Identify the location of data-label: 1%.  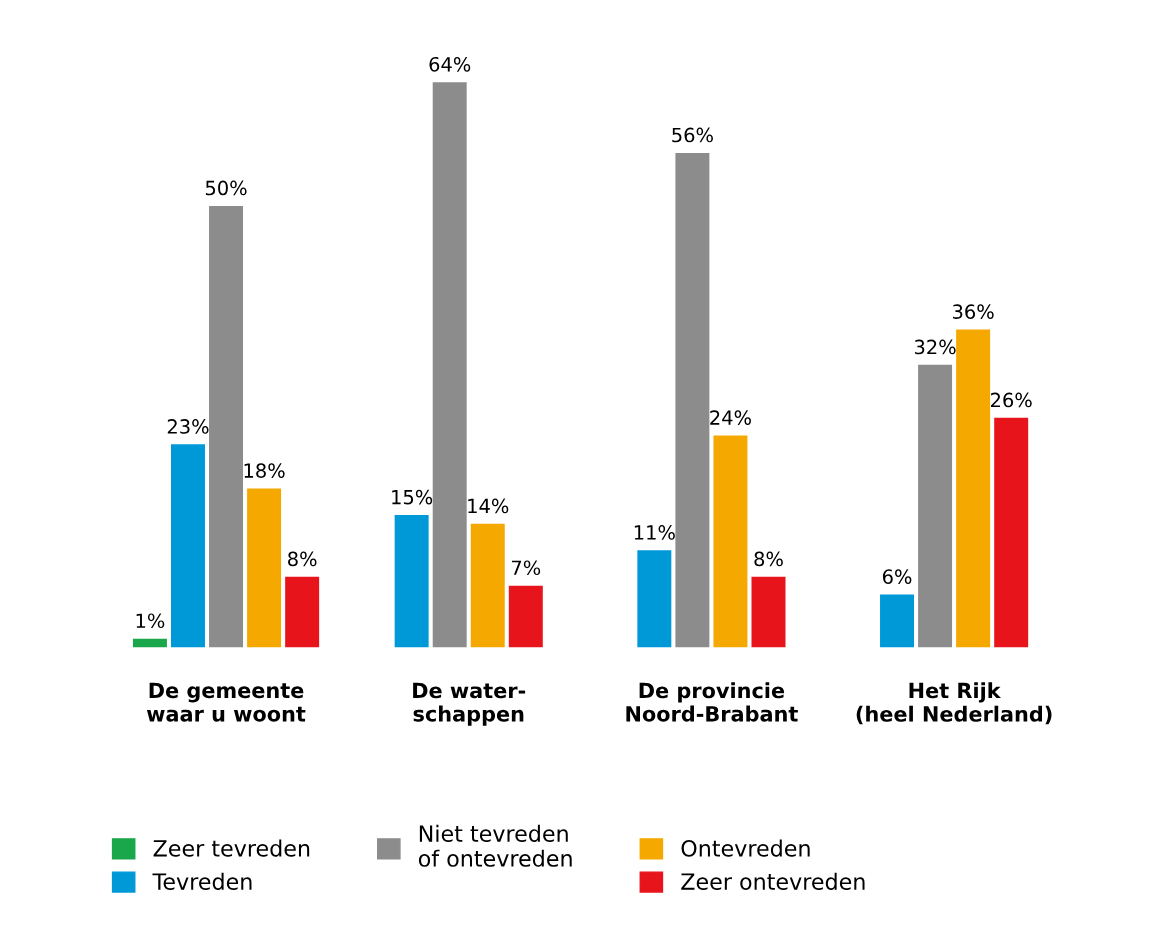
(150, 621).